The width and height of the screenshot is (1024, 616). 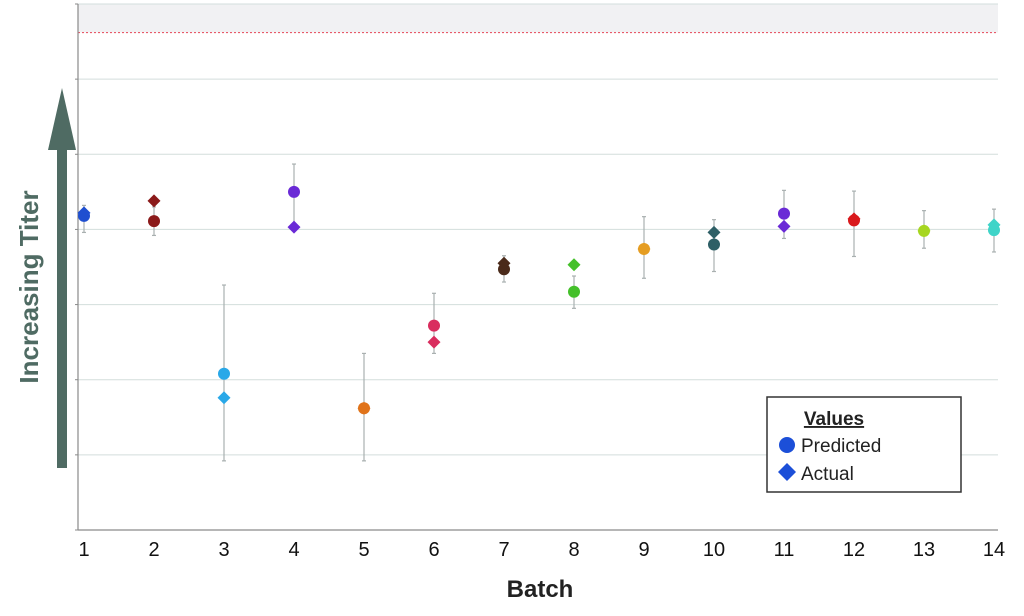 What do you see at coordinates (541, 550) in the screenshot?
I see `x-tick-labels: 1 2 3 4 5 6 7 8 9 10 11 12 13 14` at bounding box center [541, 550].